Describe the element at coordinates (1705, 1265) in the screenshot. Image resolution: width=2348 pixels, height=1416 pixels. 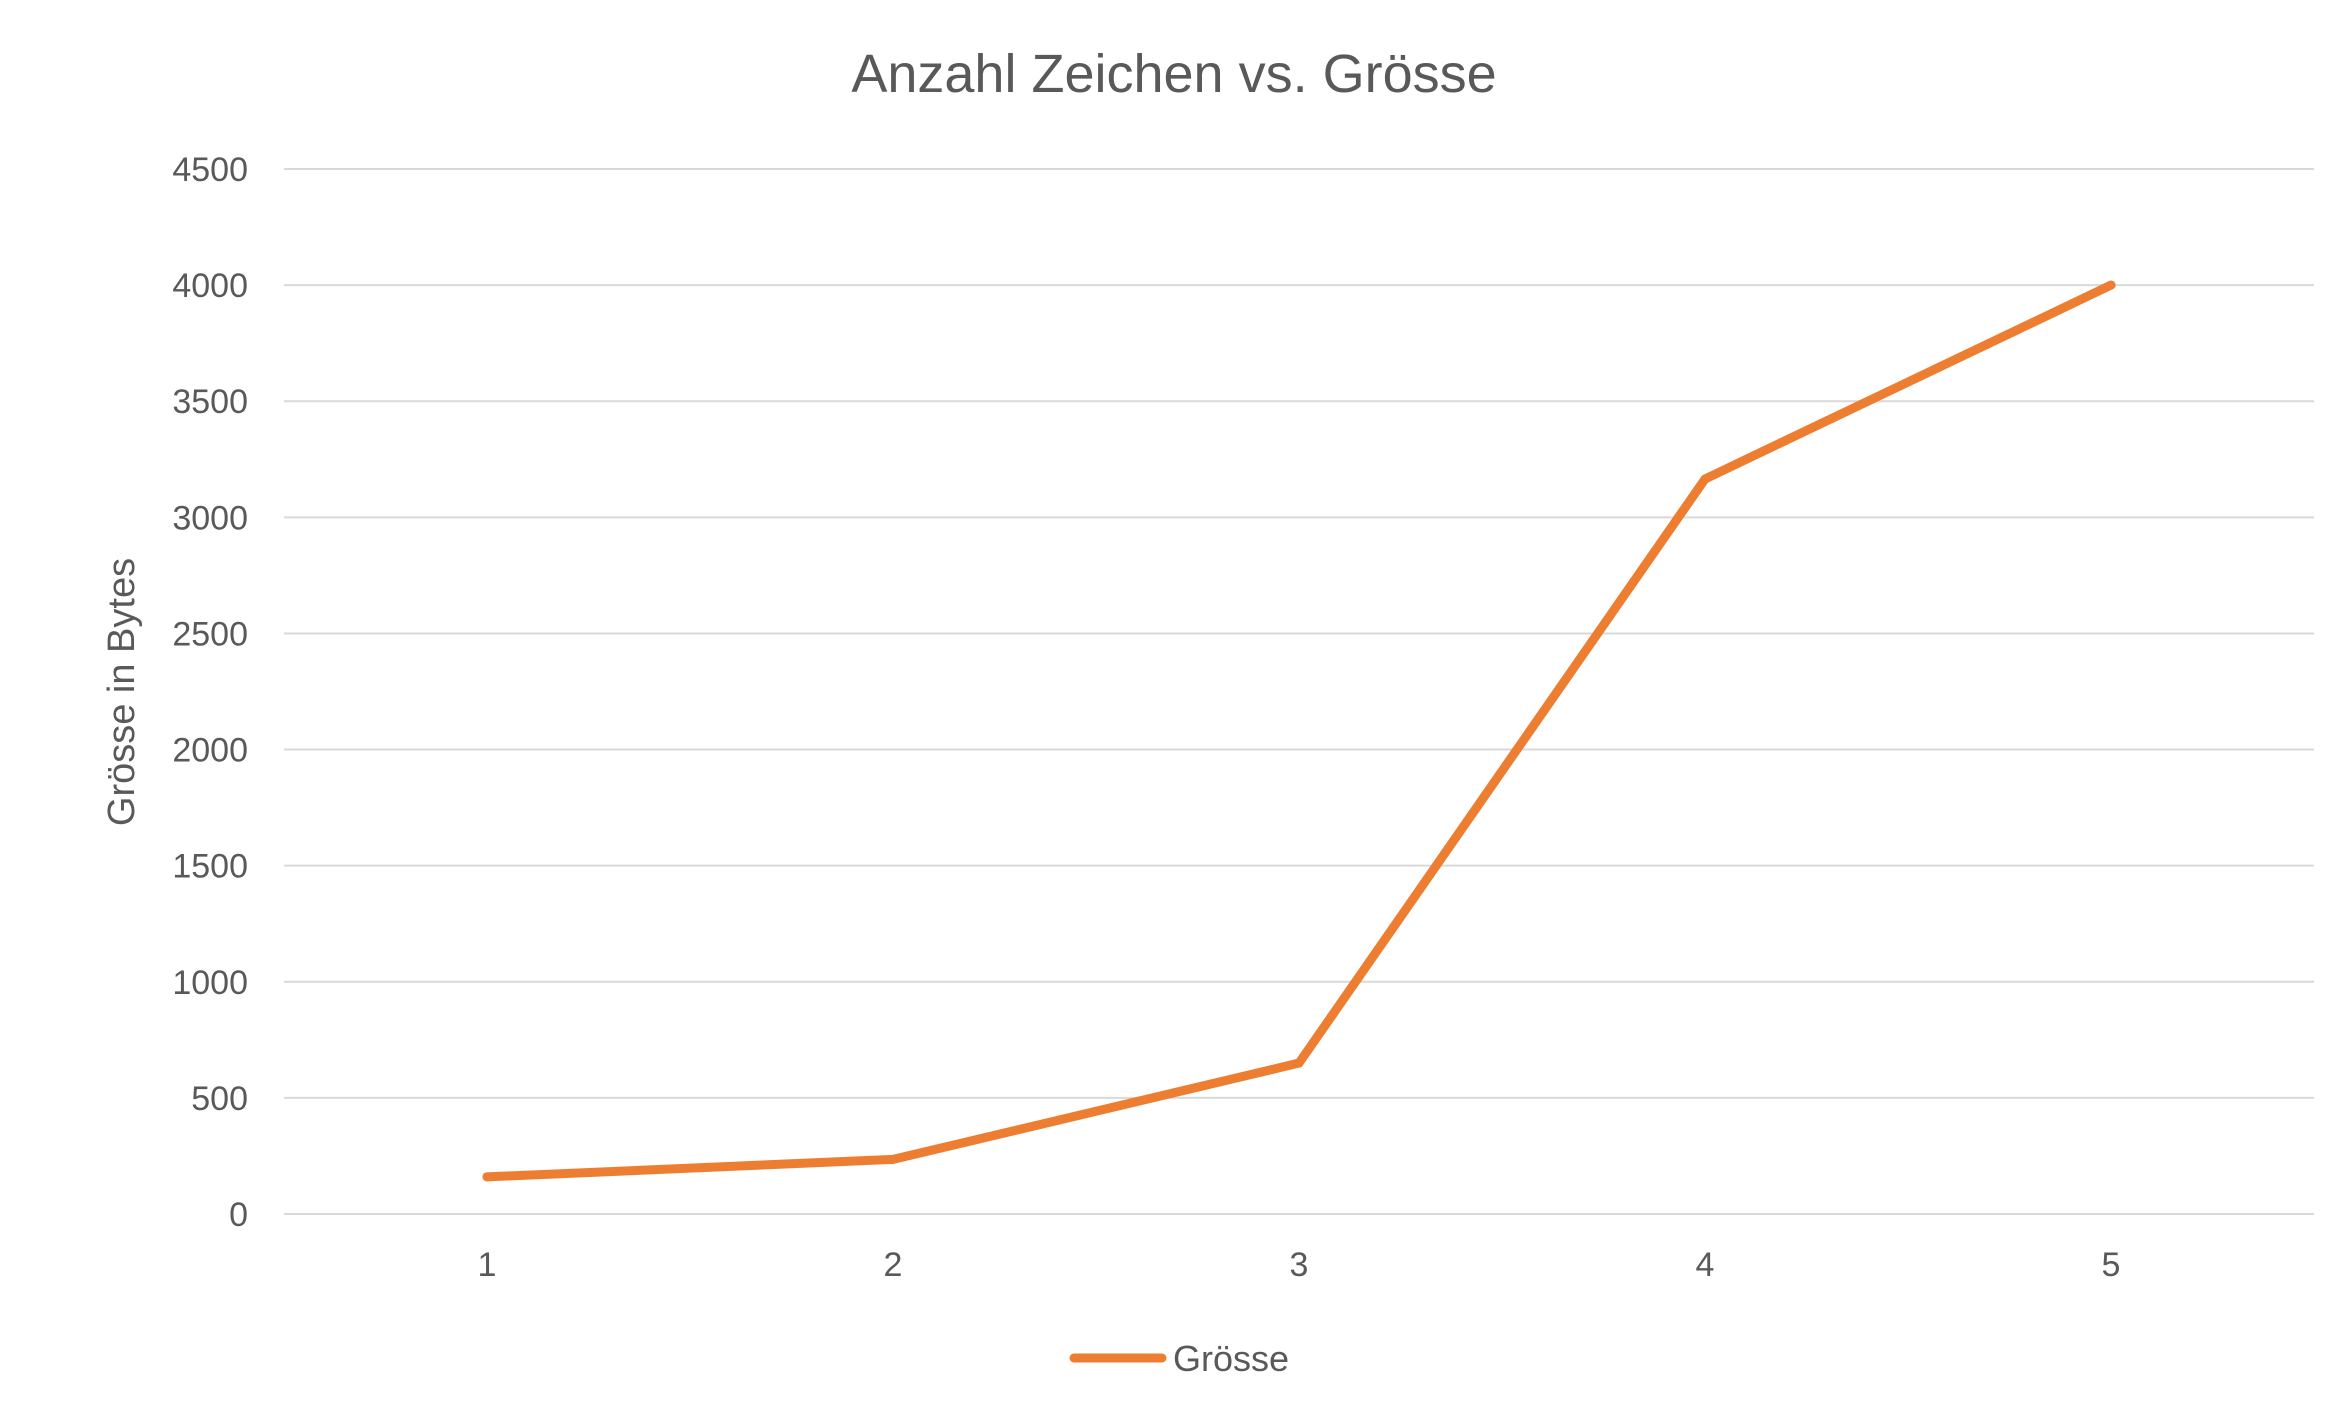
I see `x-tick-label-4: 4` at that location.